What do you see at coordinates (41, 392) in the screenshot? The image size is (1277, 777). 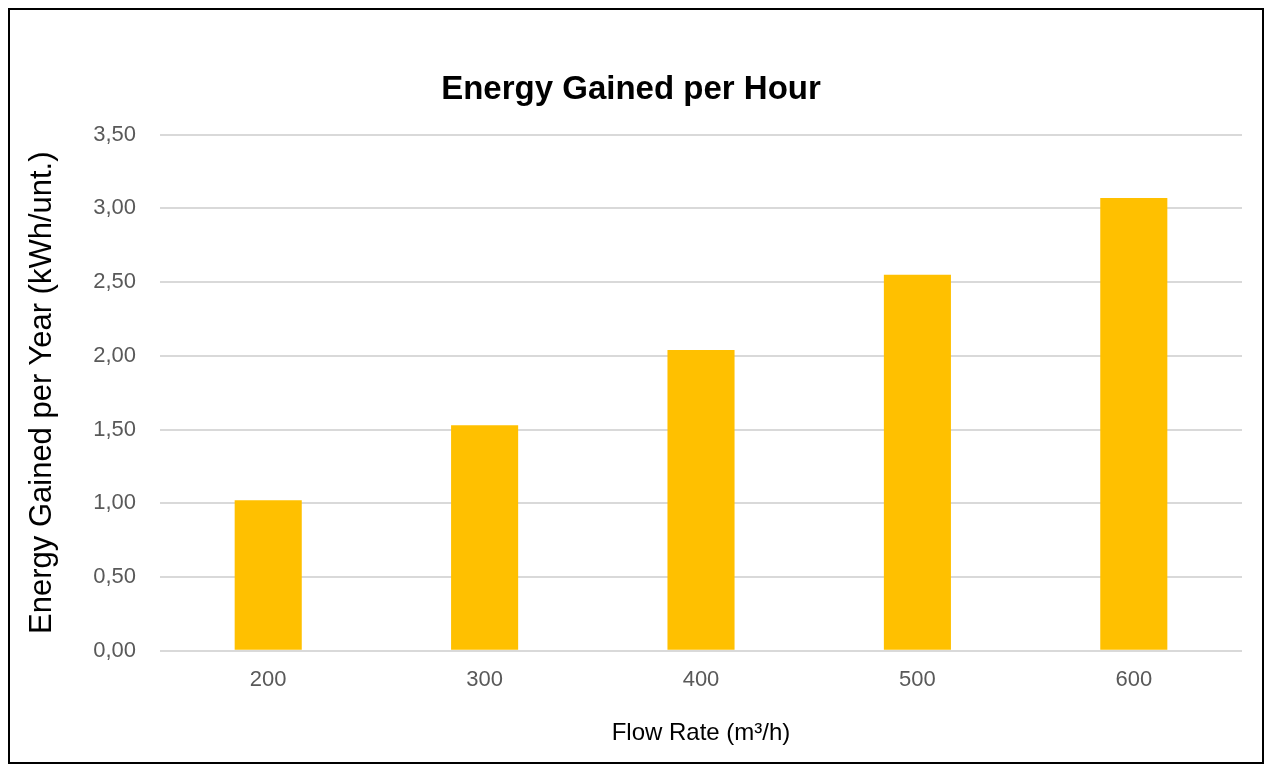 I see `y-axis-title: Energy Gained per Year (kWh/unt.)` at bounding box center [41, 392].